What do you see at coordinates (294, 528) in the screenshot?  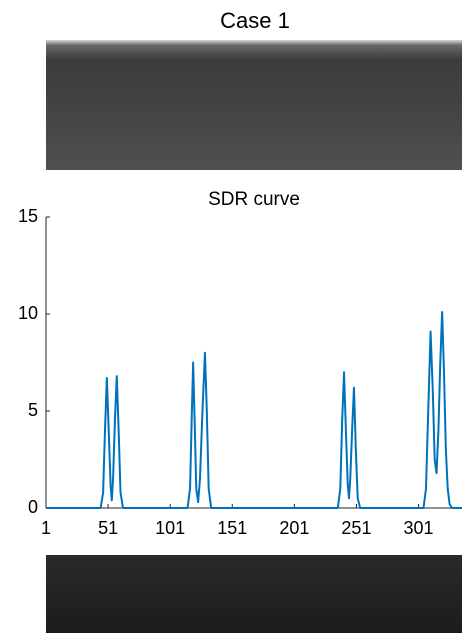 I see `x-tick-label: 201` at bounding box center [294, 528].